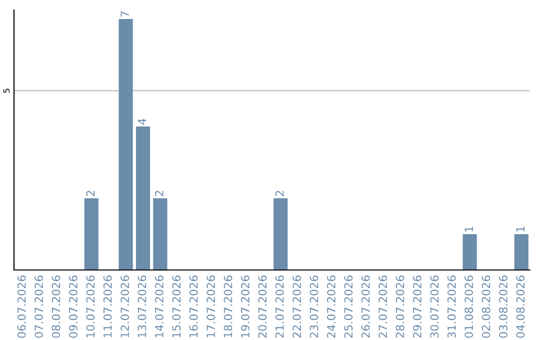 The image size is (540, 340). Describe the element at coordinates (503, 307) in the screenshot. I see `x-tick-label: 03.08.2026` at that location.